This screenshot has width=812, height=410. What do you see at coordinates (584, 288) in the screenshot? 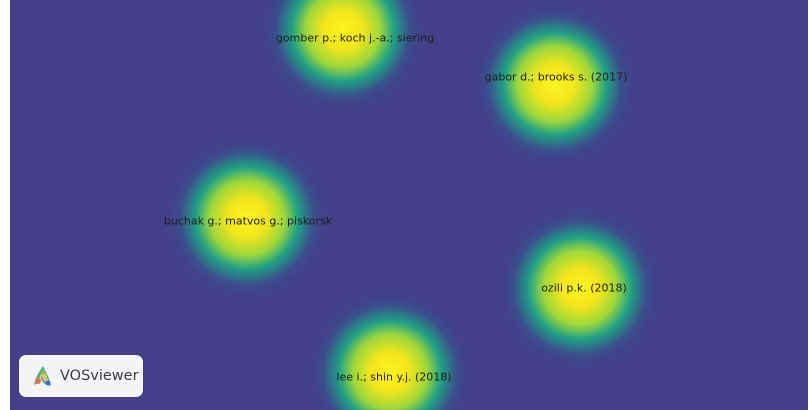
I see `item-label-ozili: ozili p.k. (2018)` at bounding box center [584, 288].